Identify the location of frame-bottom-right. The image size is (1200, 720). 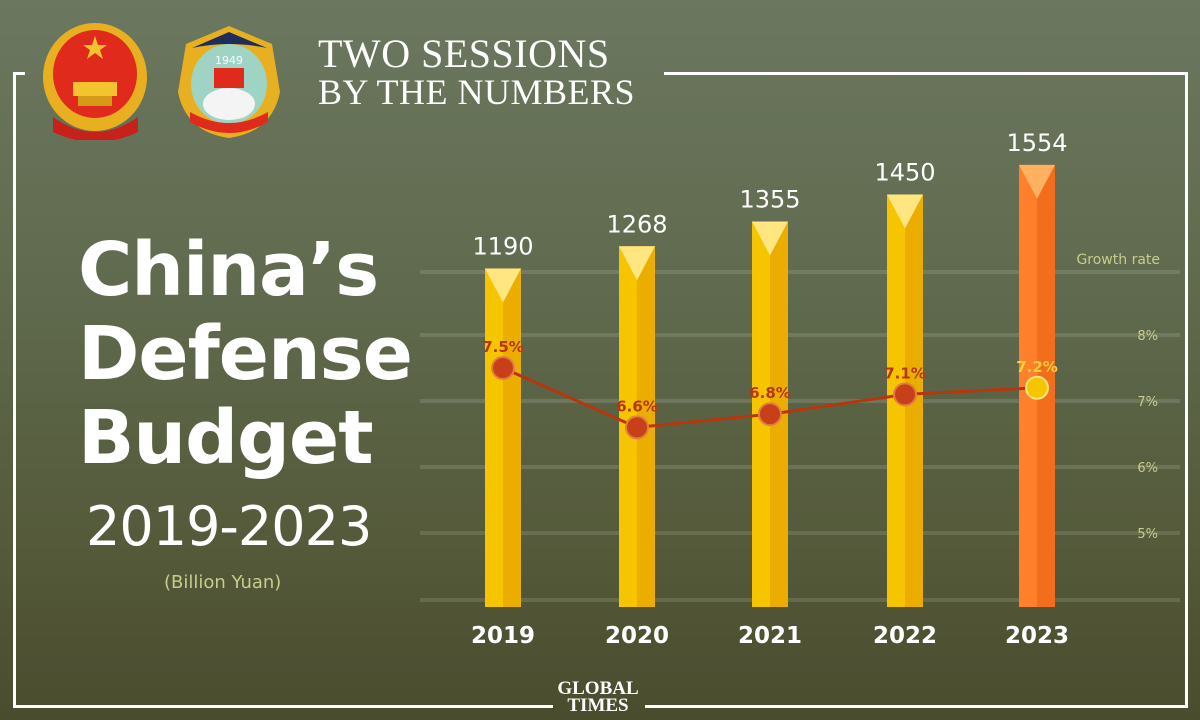
(916, 706).